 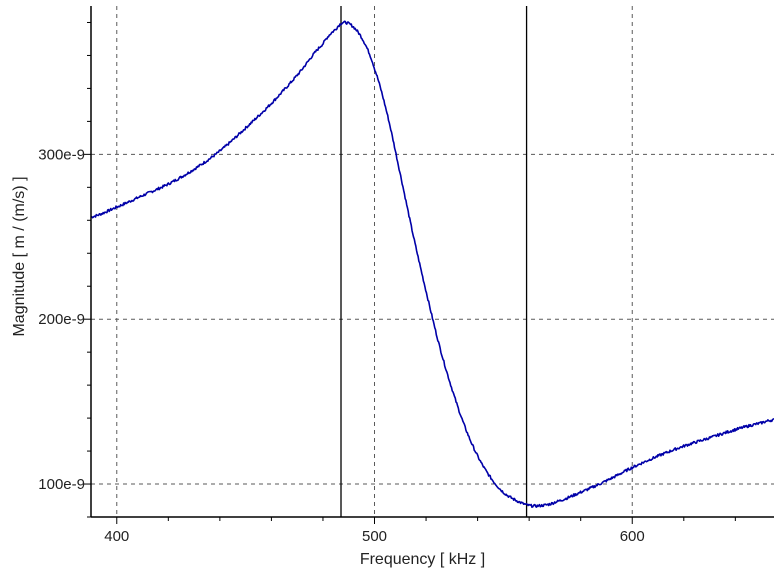 I want to click on x-tick-label: 400, so click(x=116, y=536).